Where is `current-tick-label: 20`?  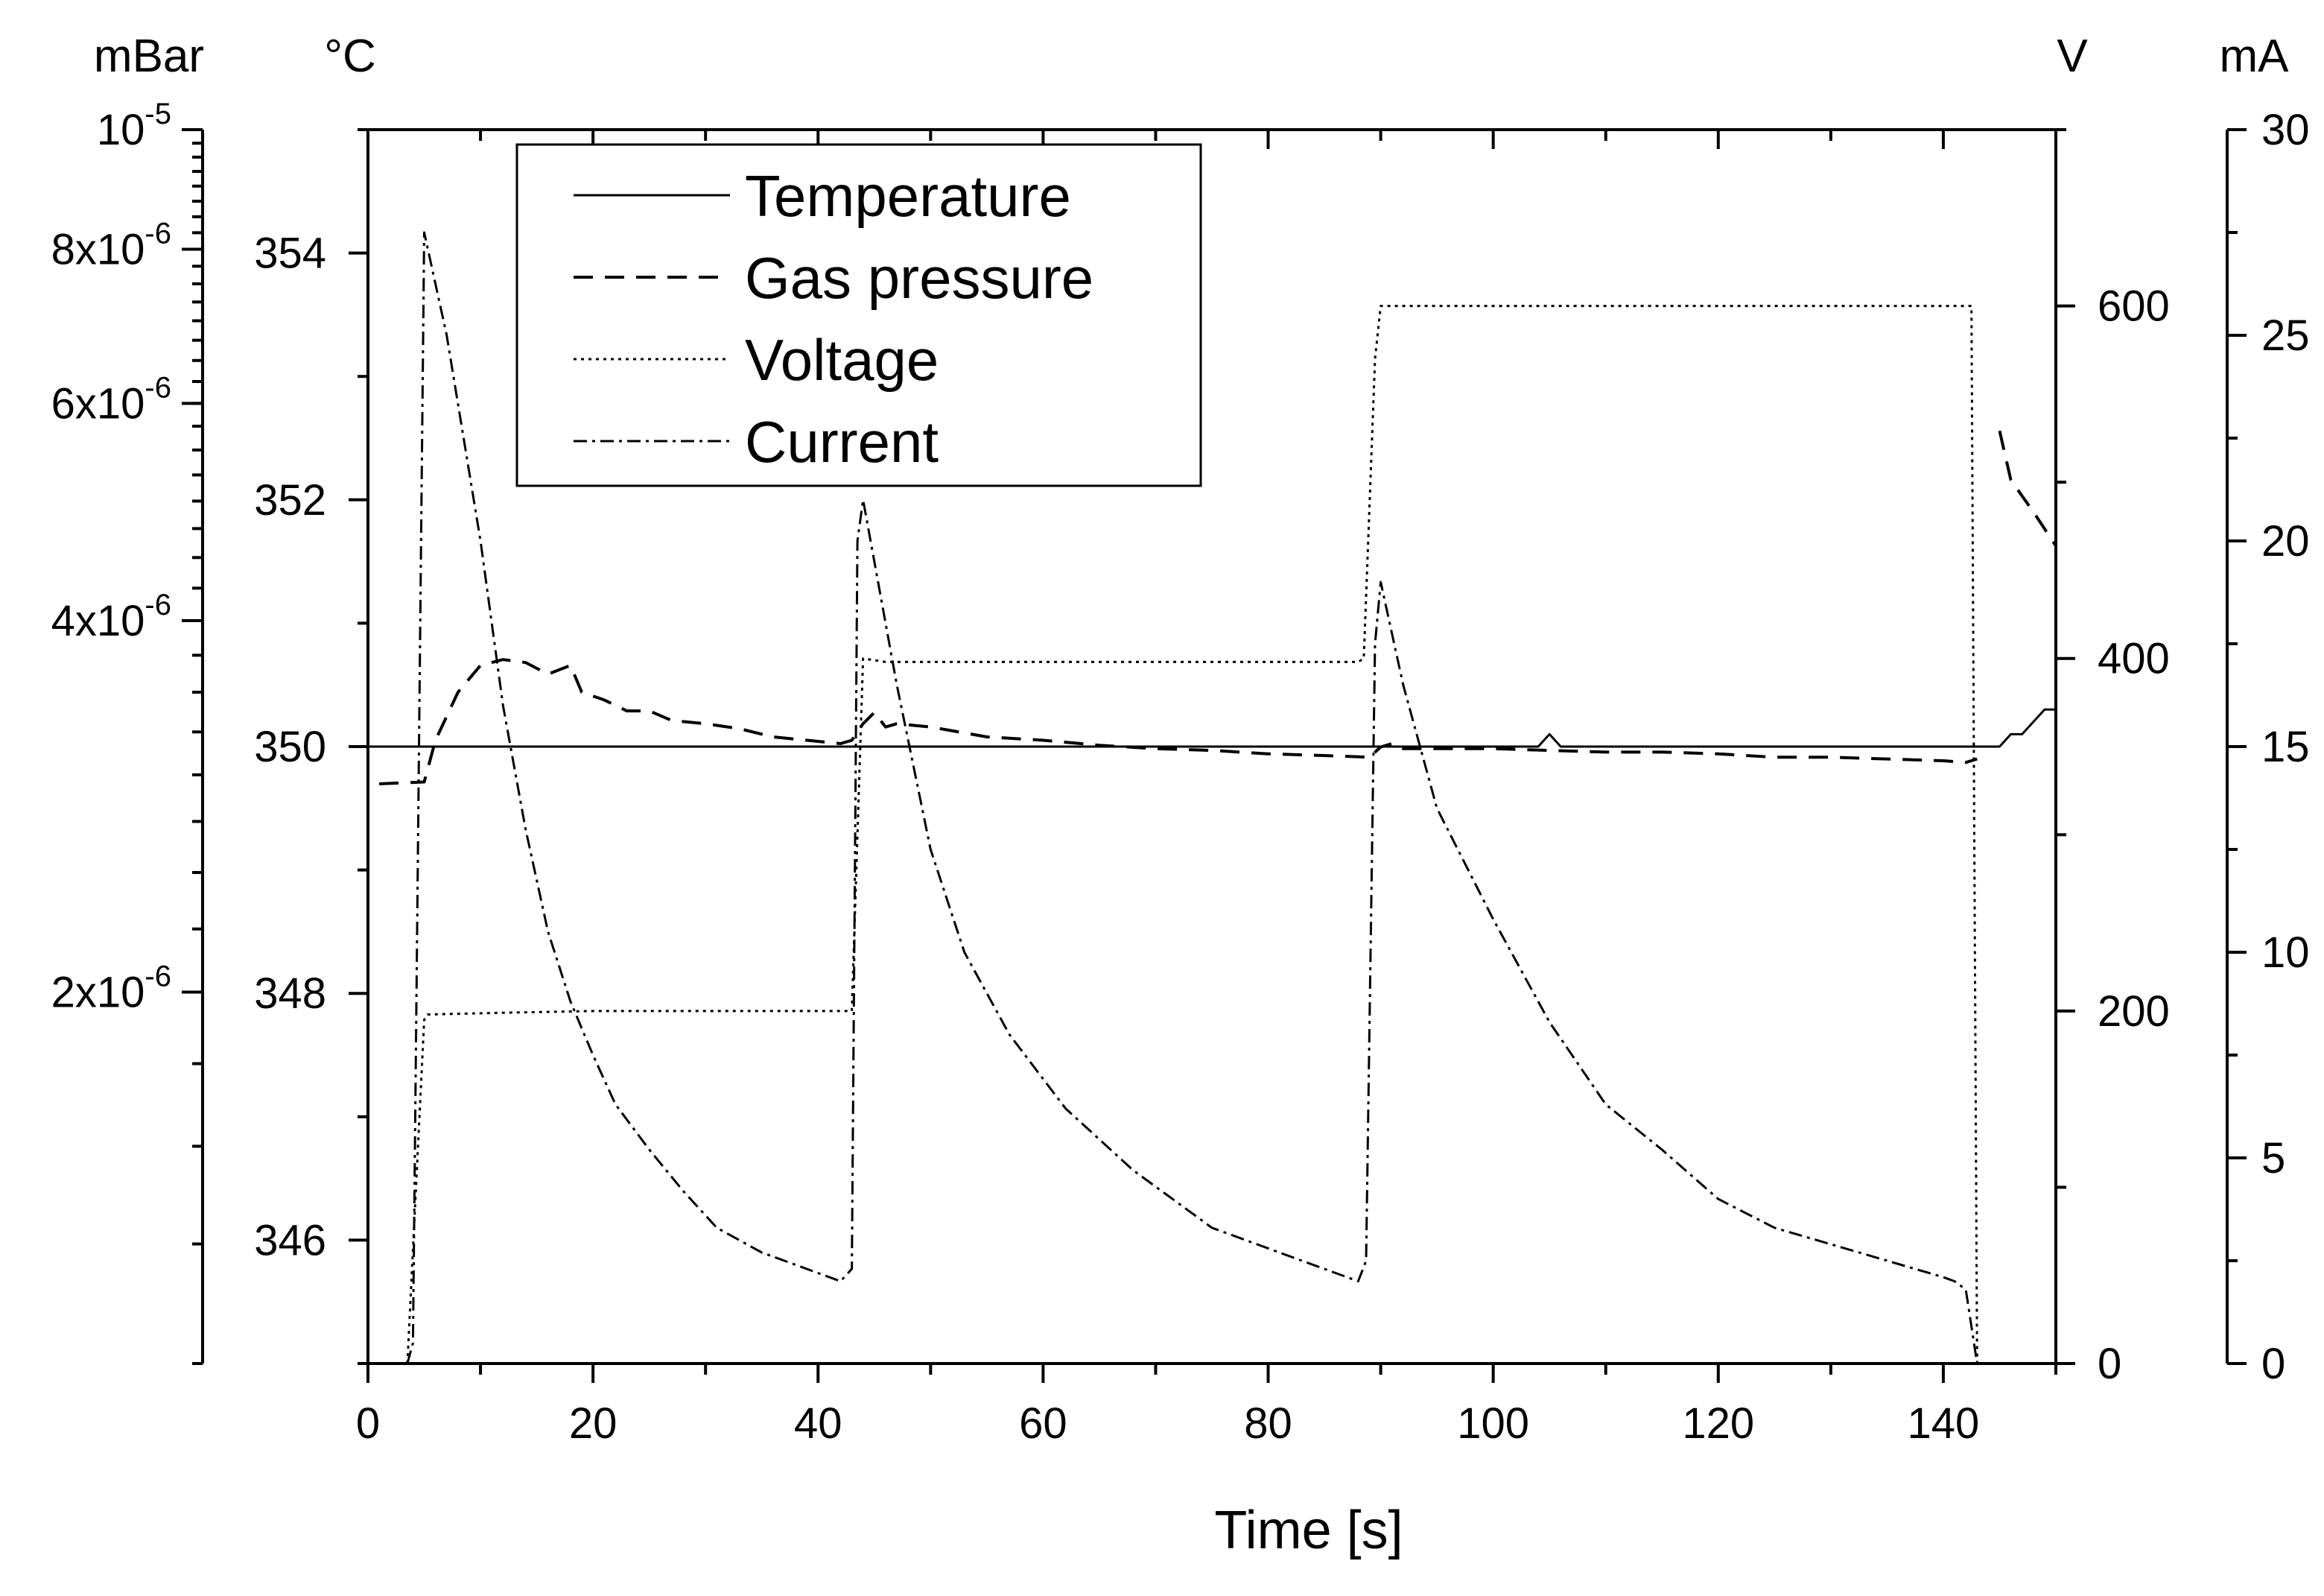 current-tick-label: 20 is located at coordinates (2285, 541).